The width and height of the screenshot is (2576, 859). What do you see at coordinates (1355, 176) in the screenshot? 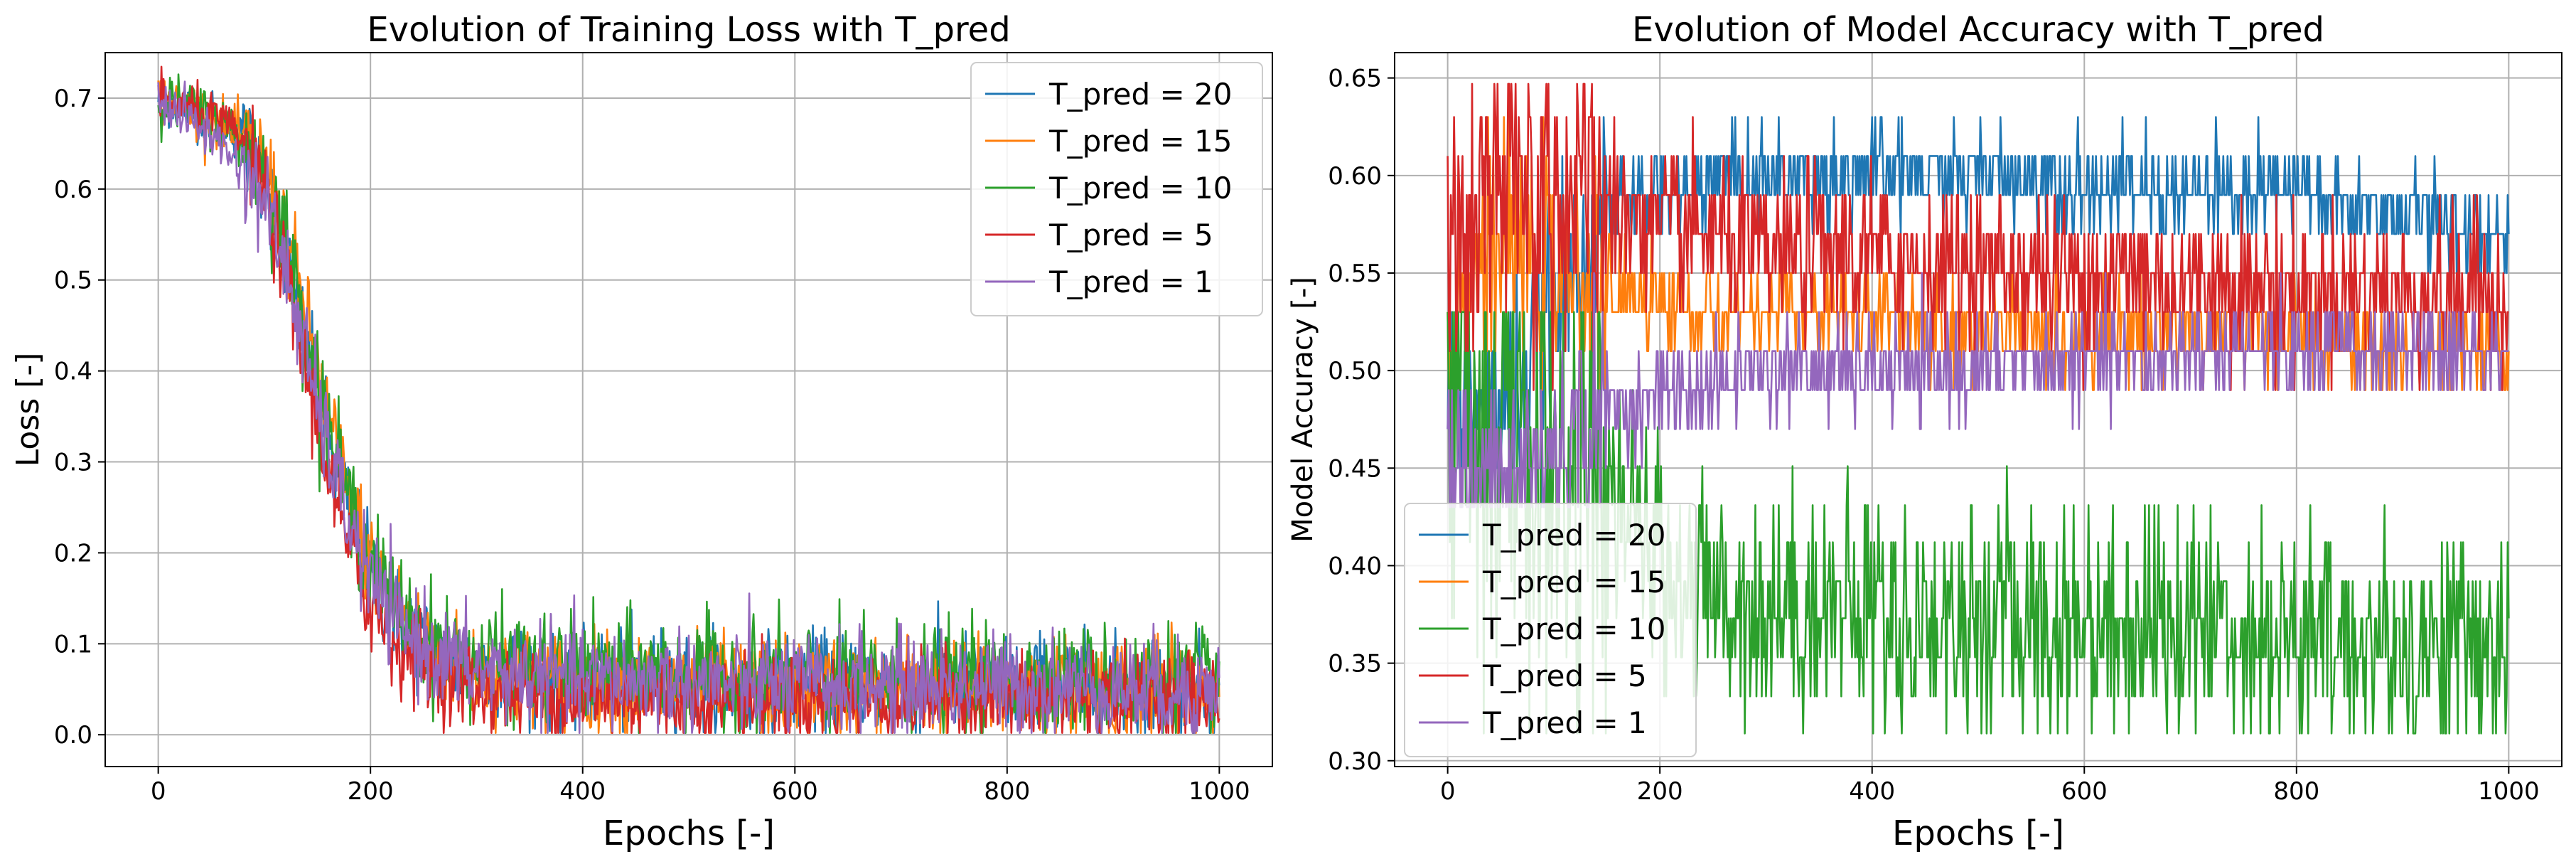
I see `y-tick-label-6: 0.60` at bounding box center [1355, 176].